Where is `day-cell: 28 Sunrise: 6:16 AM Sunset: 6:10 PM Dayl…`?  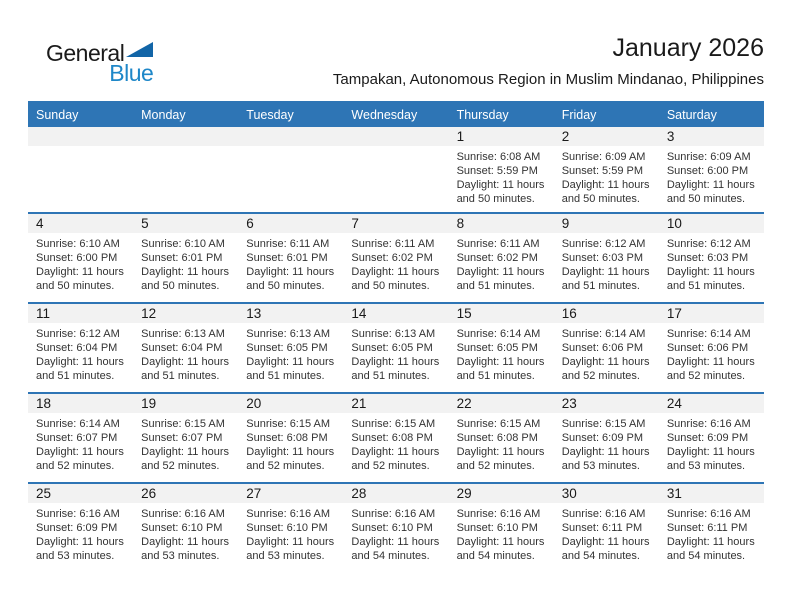
day-cell: 28 Sunrise: 6:16 AM Sunset: 6:10 PM Dayl… is located at coordinates (396, 528).